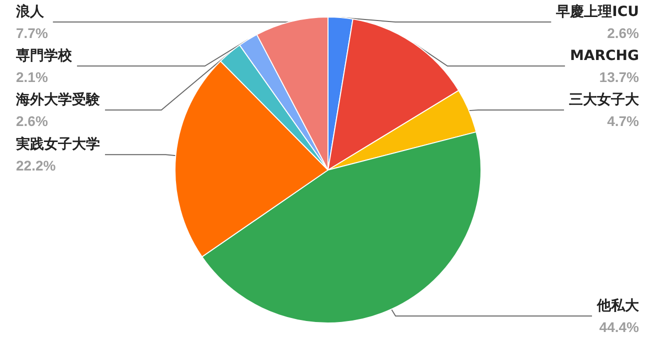 The width and height of the screenshot is (655, 338). Describe the element at coordinates (618, 306) in the screenshot. I see `slice-label: 他私大` at that location.